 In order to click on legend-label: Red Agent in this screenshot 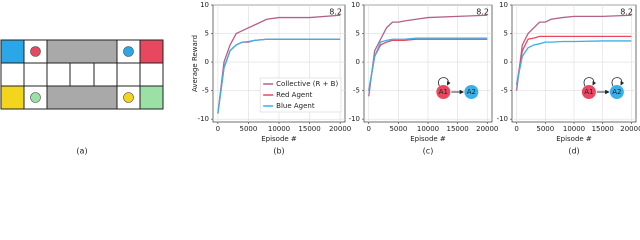, I will do `click(294, 95)`.